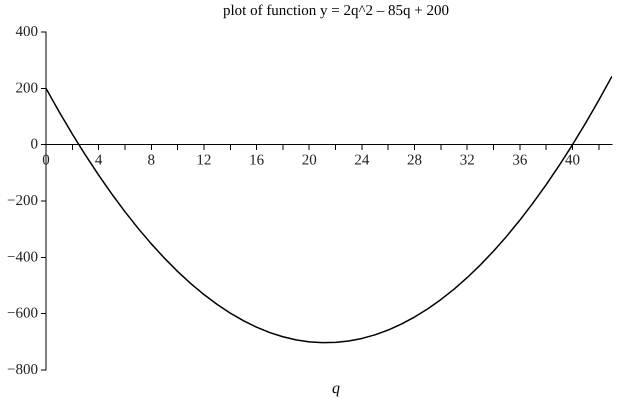  I want to click on x-tick-label: 28, so click(414, 160).